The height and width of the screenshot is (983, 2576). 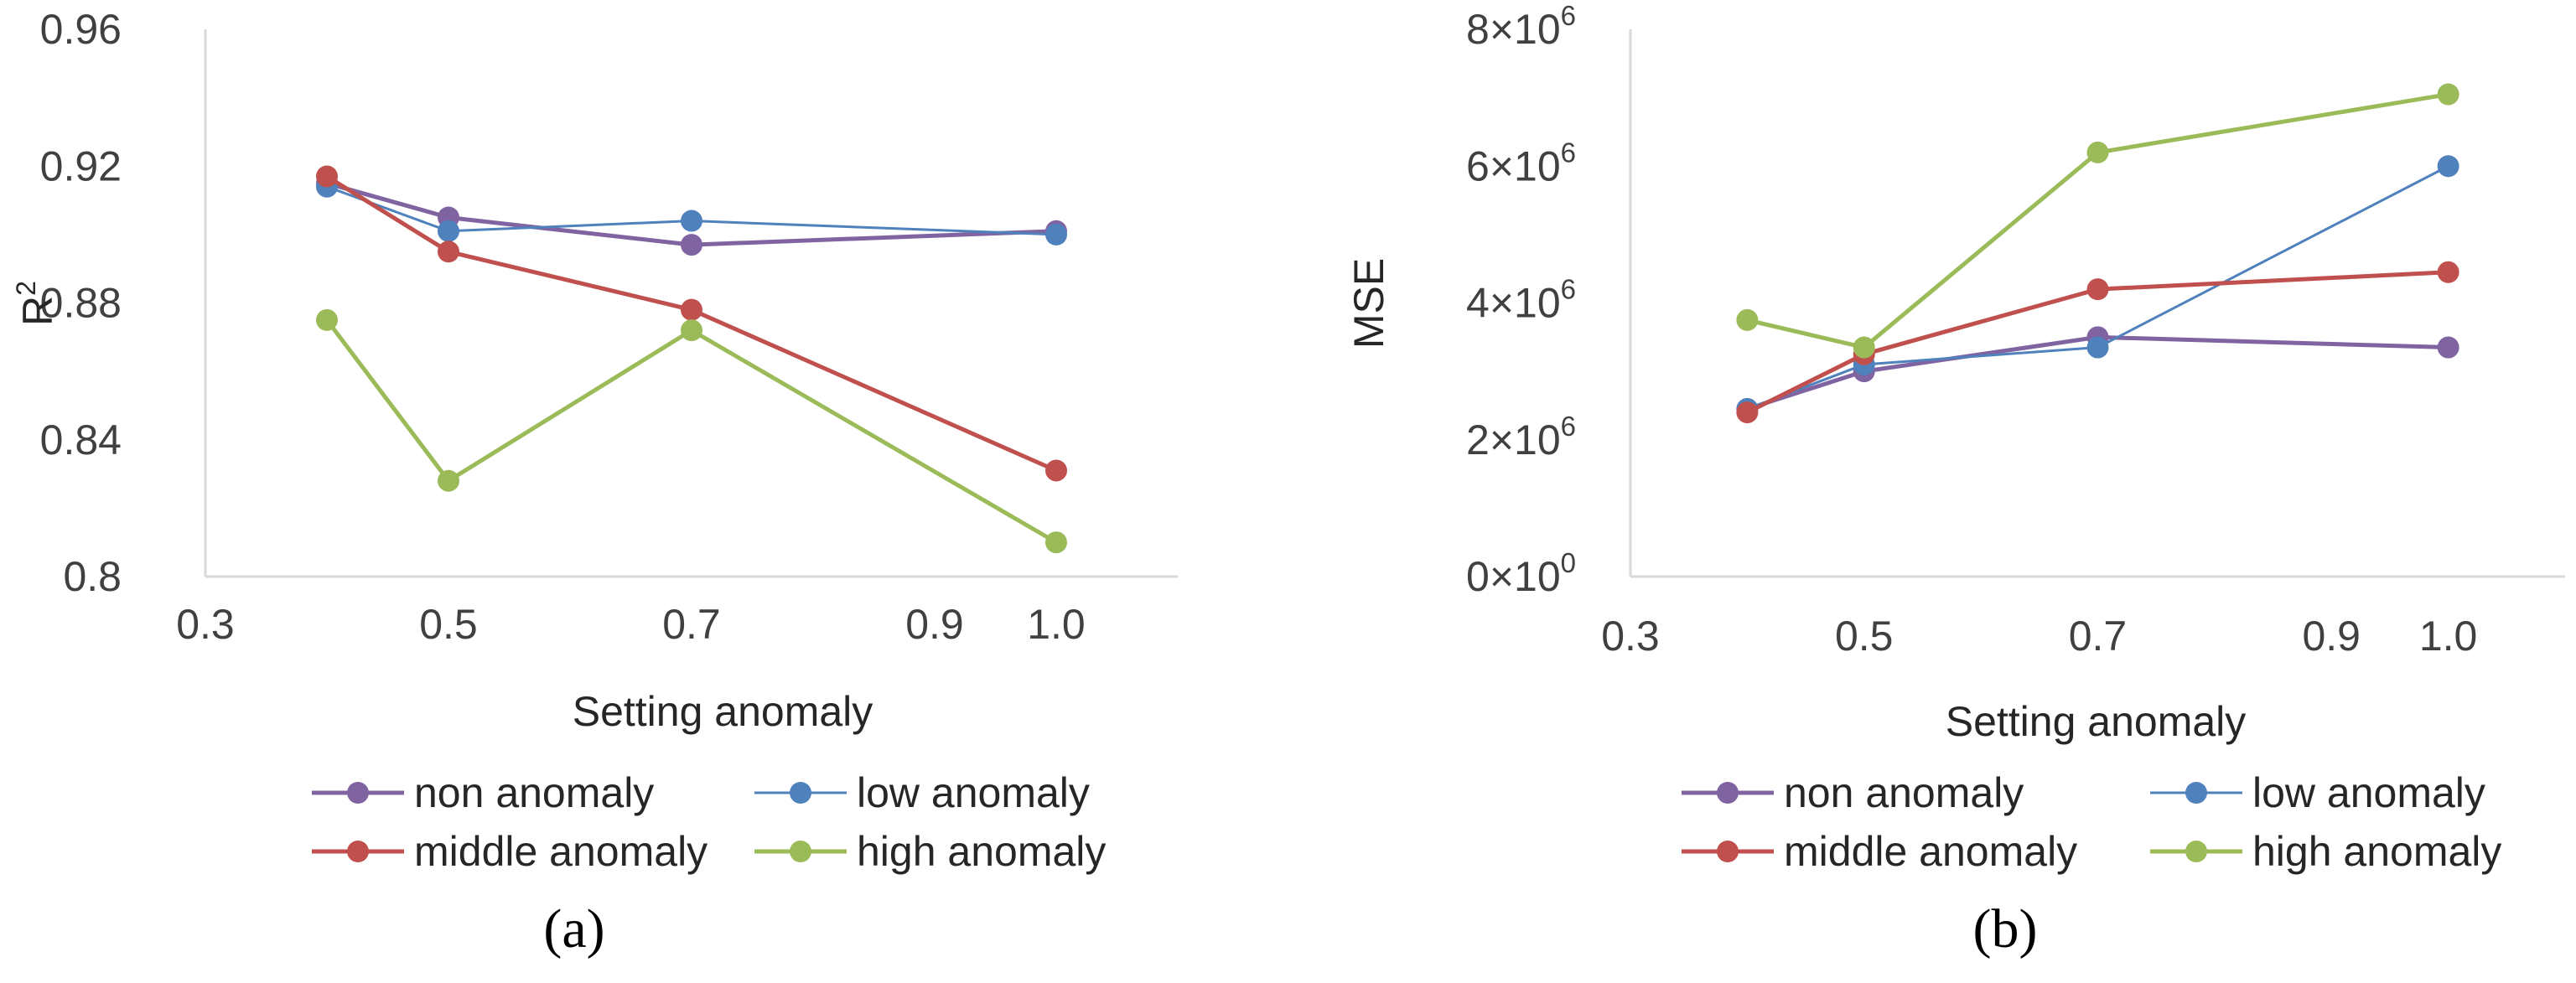 What do you see at coordinates (26, 289) in the screenshot?
I see `y-axis-title-superscript: 2` at bounding box center [26, 289].